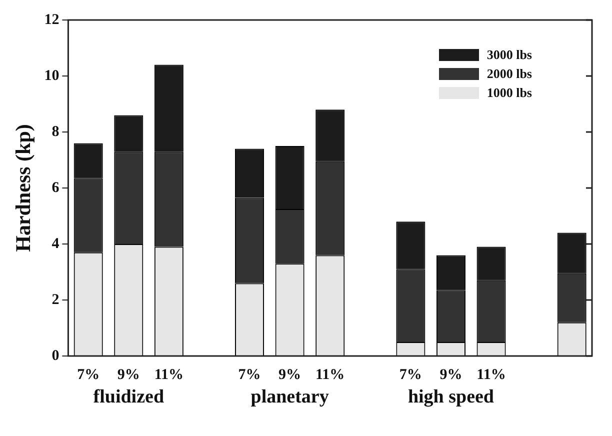 Image resolution: width=612 pixels, height=436 pixels. What do you see at coordinates (52, 76) in the screenshot?
I see `y-tick-label: 10` at bounding box center [52, 76].